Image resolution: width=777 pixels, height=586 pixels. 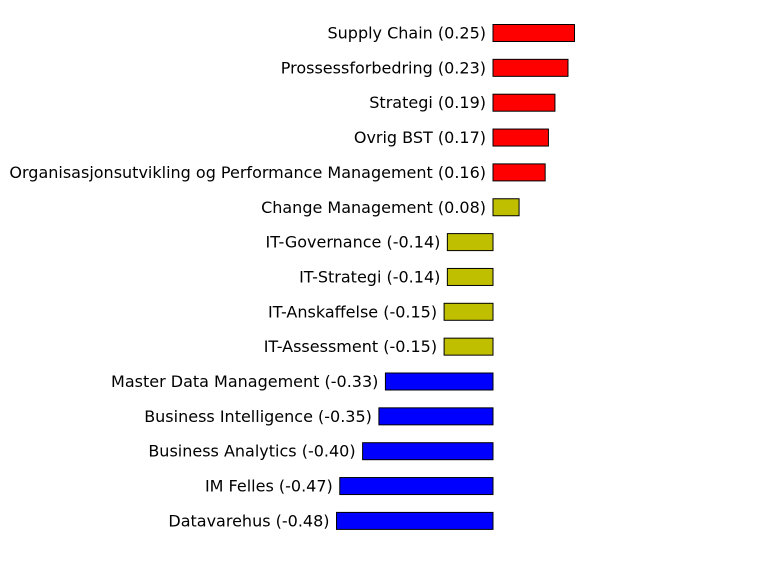 What do you see at coordinates (269, 486) in the screenshot?
I see `bar-label: IM Felles (-0.47)` at bounding box center [269, 486].